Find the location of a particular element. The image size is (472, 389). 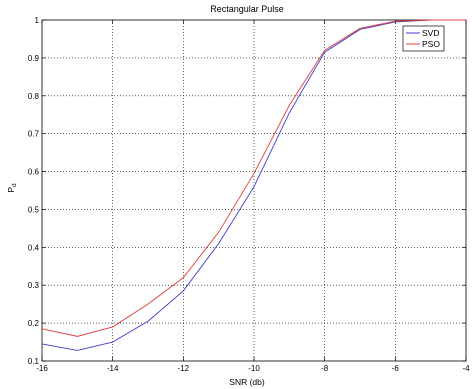

legend: SVD PSO is located at coordinates (423, 38).